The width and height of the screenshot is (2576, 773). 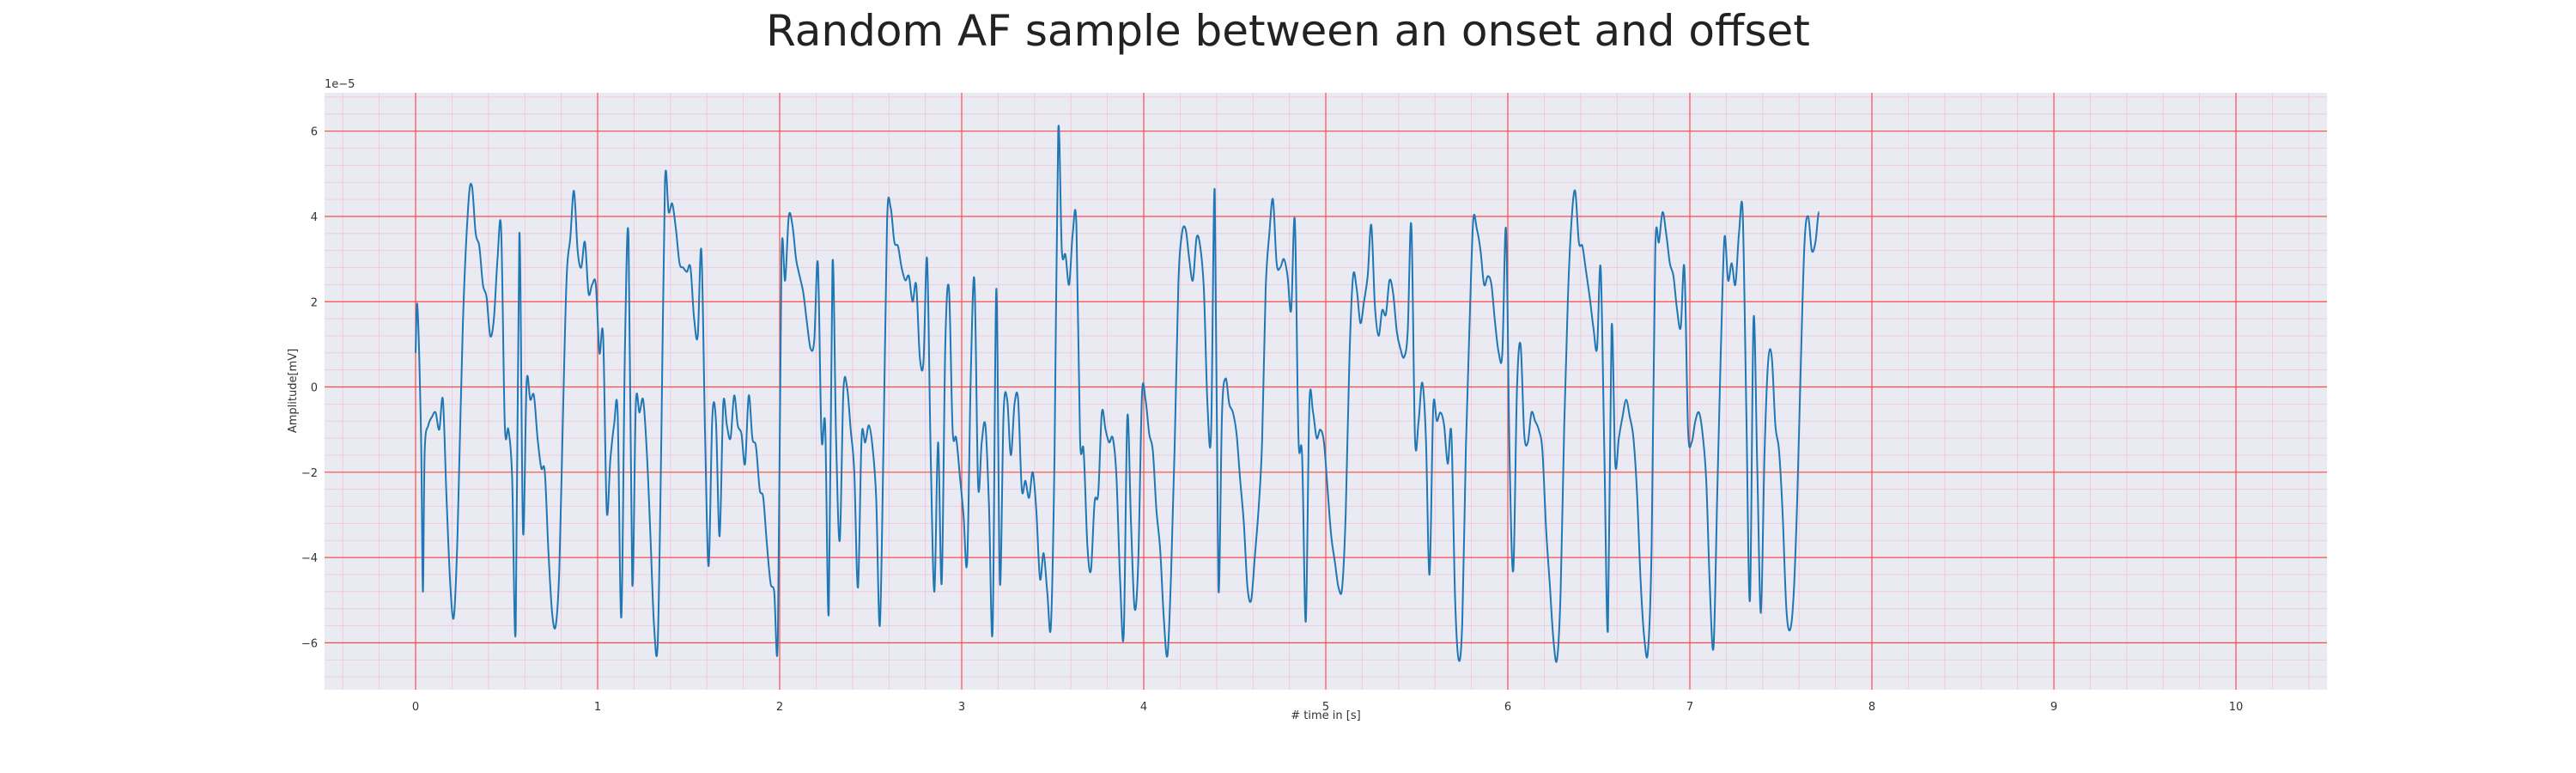 I want to click on y-tick-label: −6, so click(x=310, y=643).